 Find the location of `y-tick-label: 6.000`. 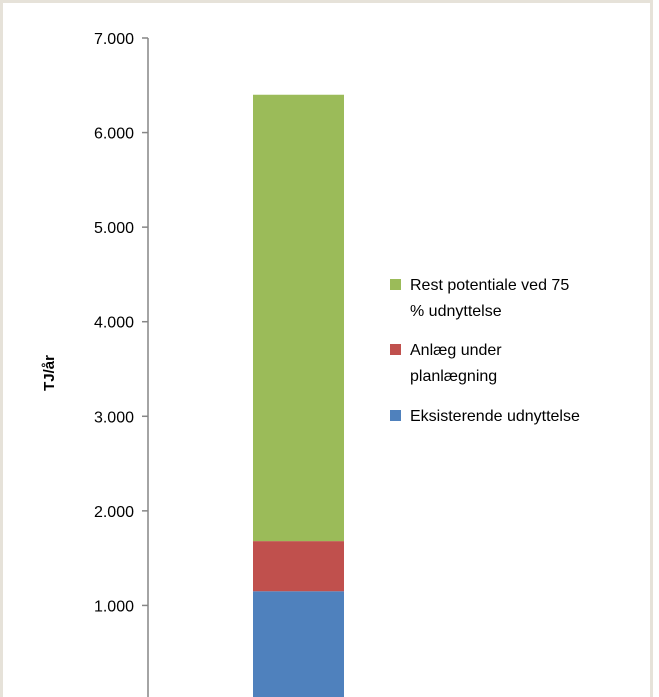

y-tick-label: 6.000 is located at coordinates (114, 134).